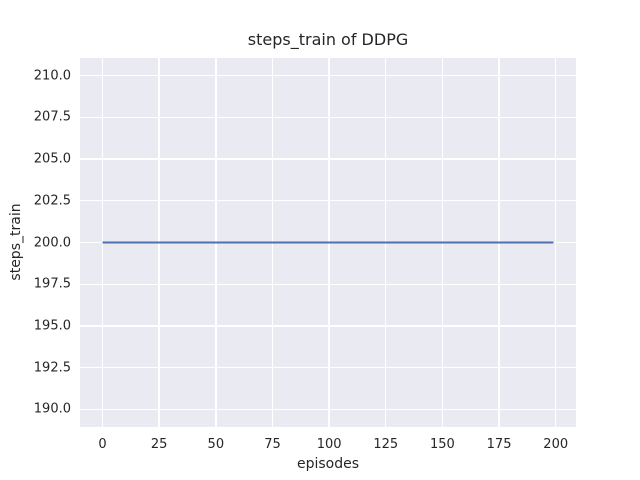 This screenshot has height=480, width=640. What do you see at coordinates (52, 76) in the screenshot?
I see `y-tick-label: 210.0` at bounding box center [52, 76].